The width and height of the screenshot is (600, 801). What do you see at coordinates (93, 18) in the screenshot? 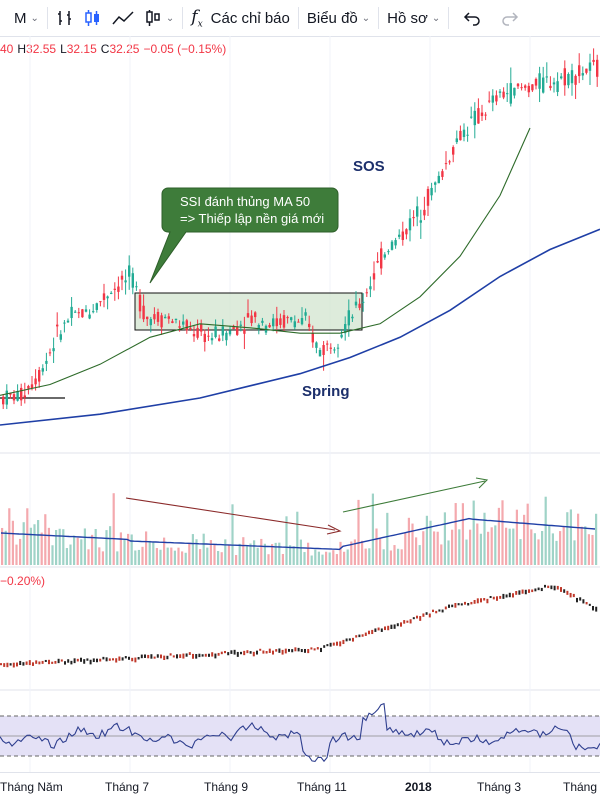
I see `candles-chart-type-icon` at bounding box center [93, 18].